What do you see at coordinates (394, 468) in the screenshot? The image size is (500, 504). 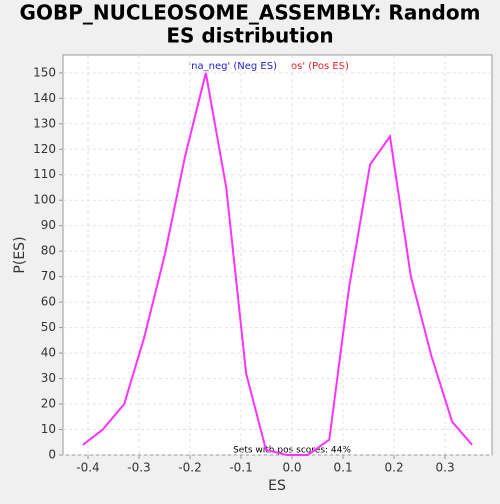 I see `x-tick-label: 0.2` at bounding box center [394, 468].